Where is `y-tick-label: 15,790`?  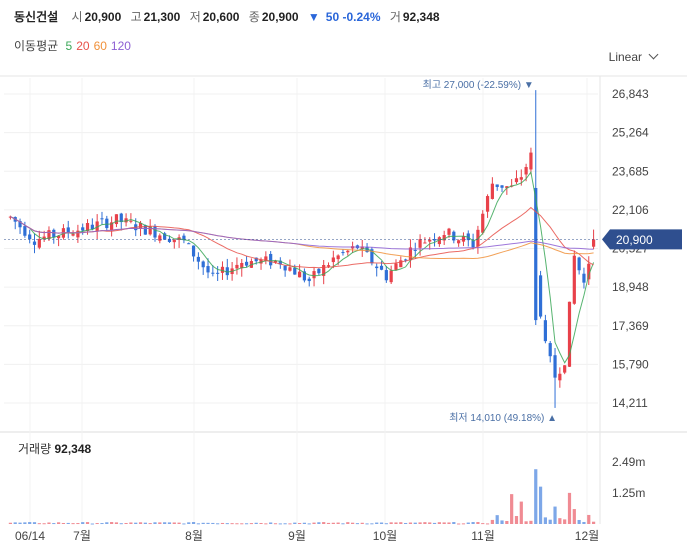 y-tick-label: 15,790 is located at coordinates (630, 364).